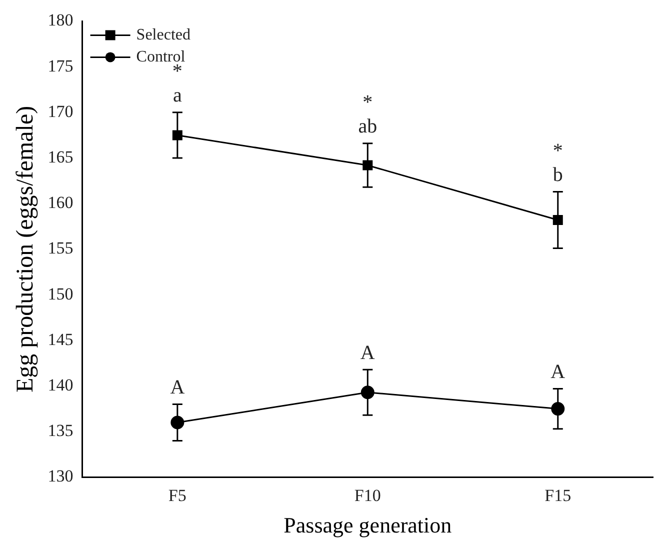 This screenshot has height=552, width=669. I want to click on legend-label: Selected, so click(163, 35).